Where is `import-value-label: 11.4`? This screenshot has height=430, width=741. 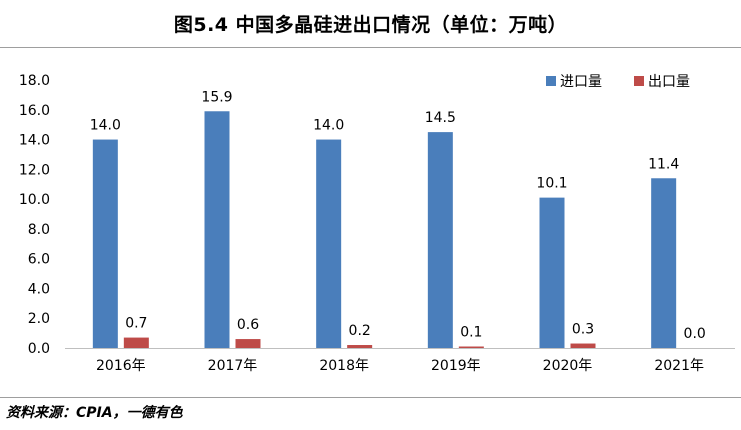 import-value-label: 11.4 is located at coordinates (663, 164).